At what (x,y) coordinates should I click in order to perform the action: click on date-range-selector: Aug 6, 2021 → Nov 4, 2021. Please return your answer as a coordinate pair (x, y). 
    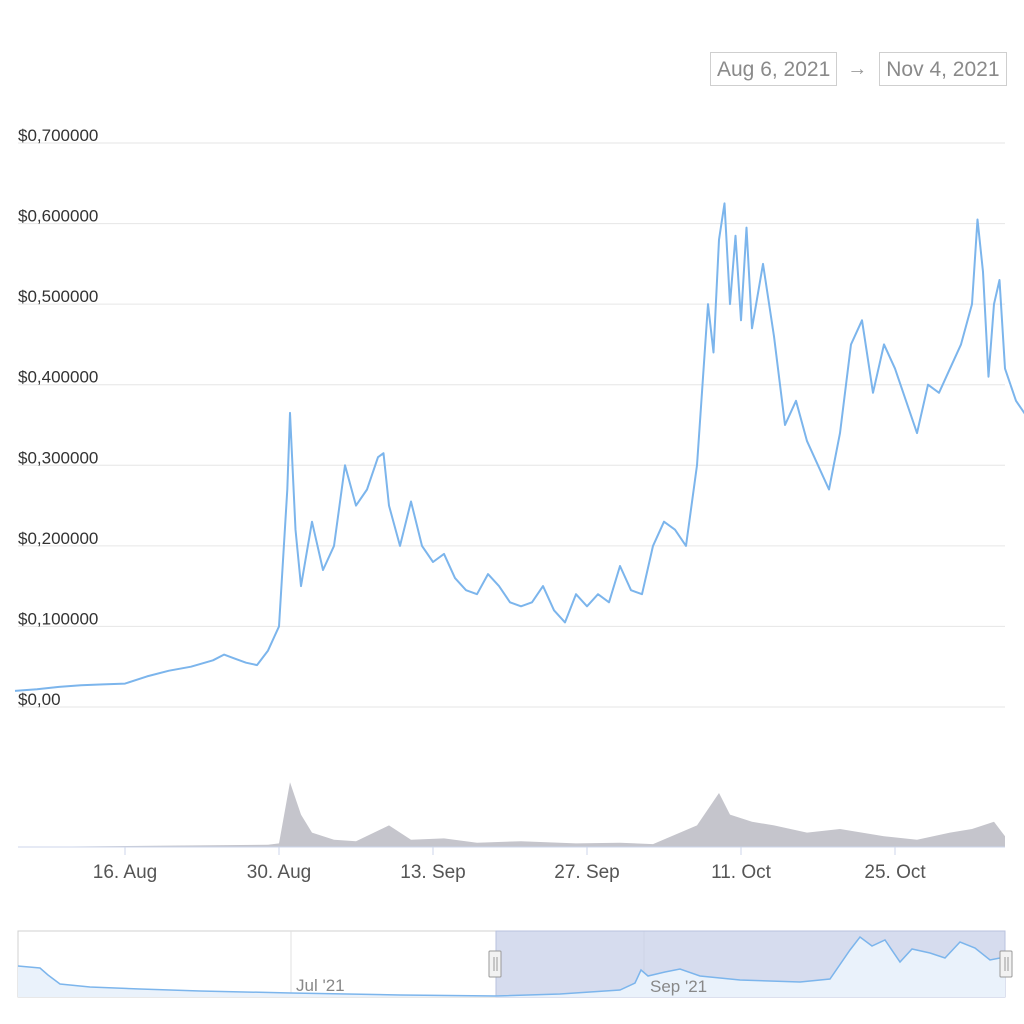
    Looking at the image, I should click on (858, 69).